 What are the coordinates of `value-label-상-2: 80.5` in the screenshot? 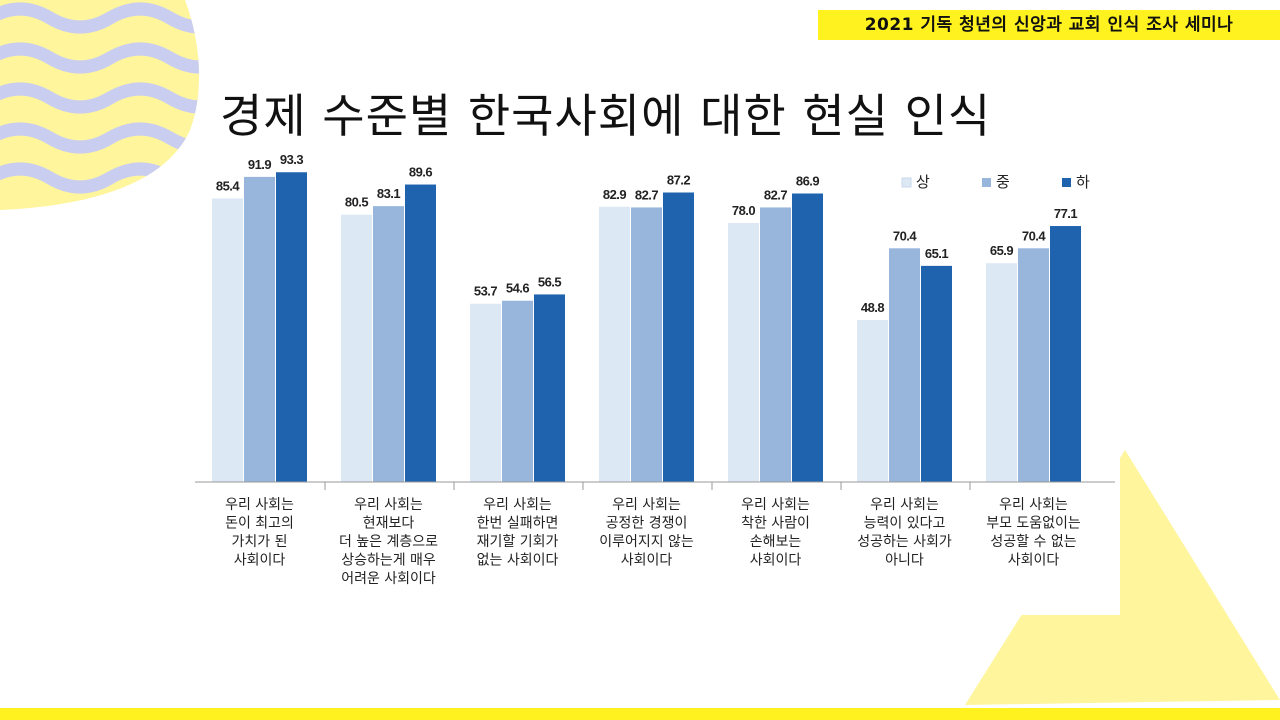 It's located at (357, 202).